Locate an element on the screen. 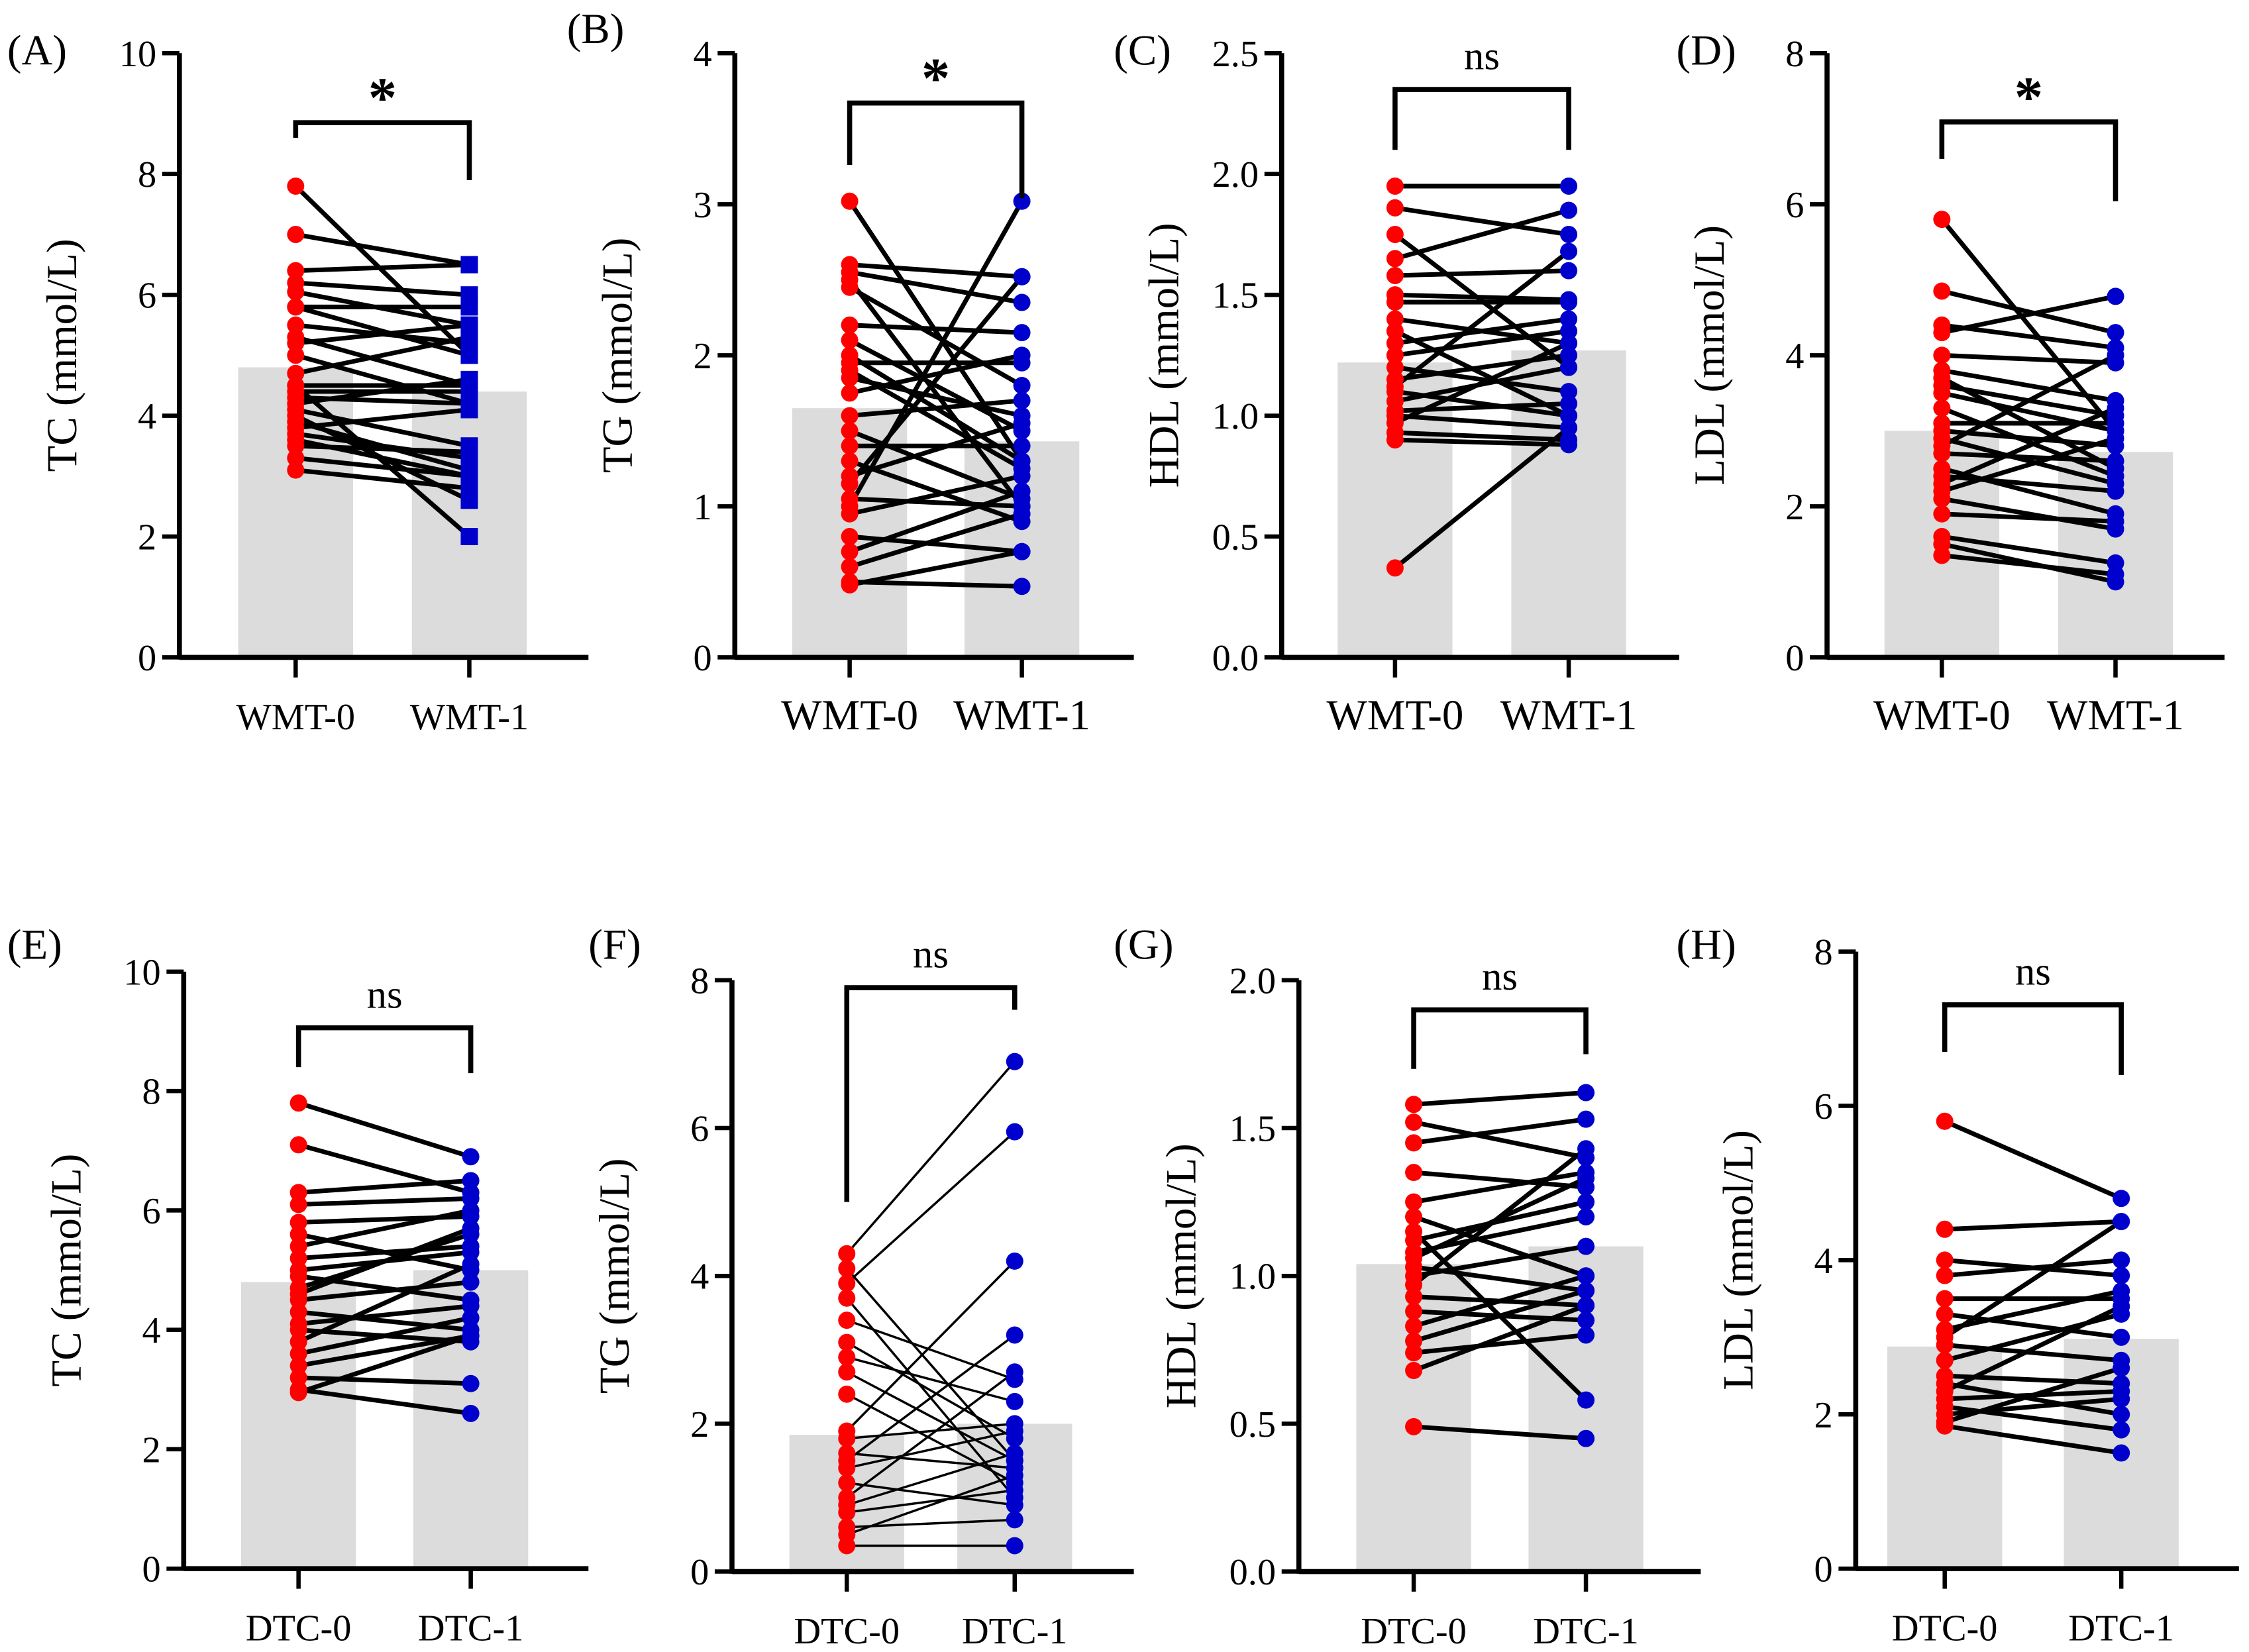 This screenshot has width=2249, height=1652. y-tick-label: 1 is located at coordinates (702, 507).